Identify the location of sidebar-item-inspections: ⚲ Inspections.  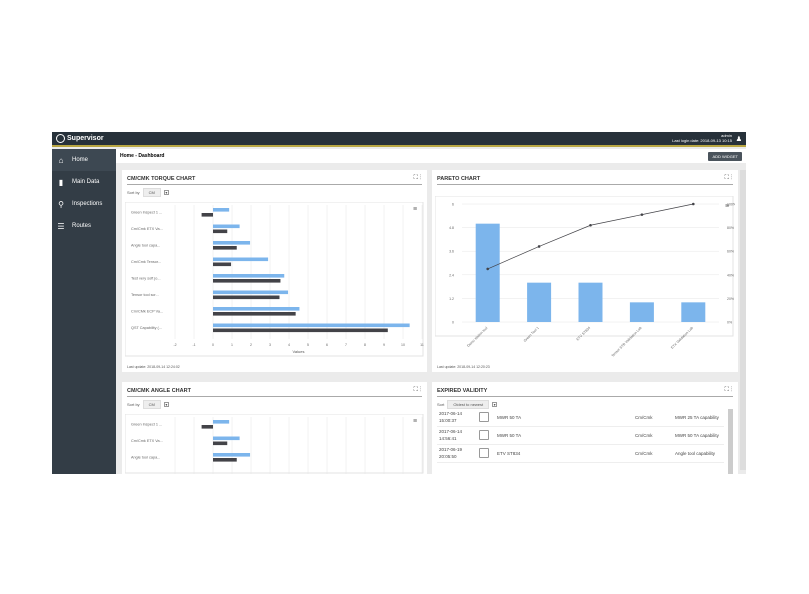
(84, 204).